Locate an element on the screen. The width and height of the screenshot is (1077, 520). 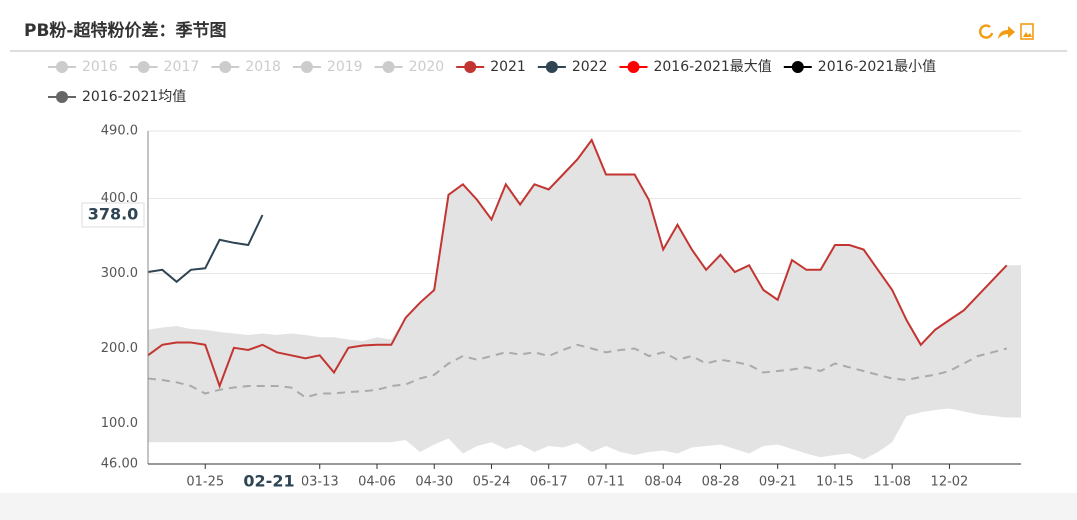
legend-item: 2016-2021最小值 is located at coordinates (859, 67).